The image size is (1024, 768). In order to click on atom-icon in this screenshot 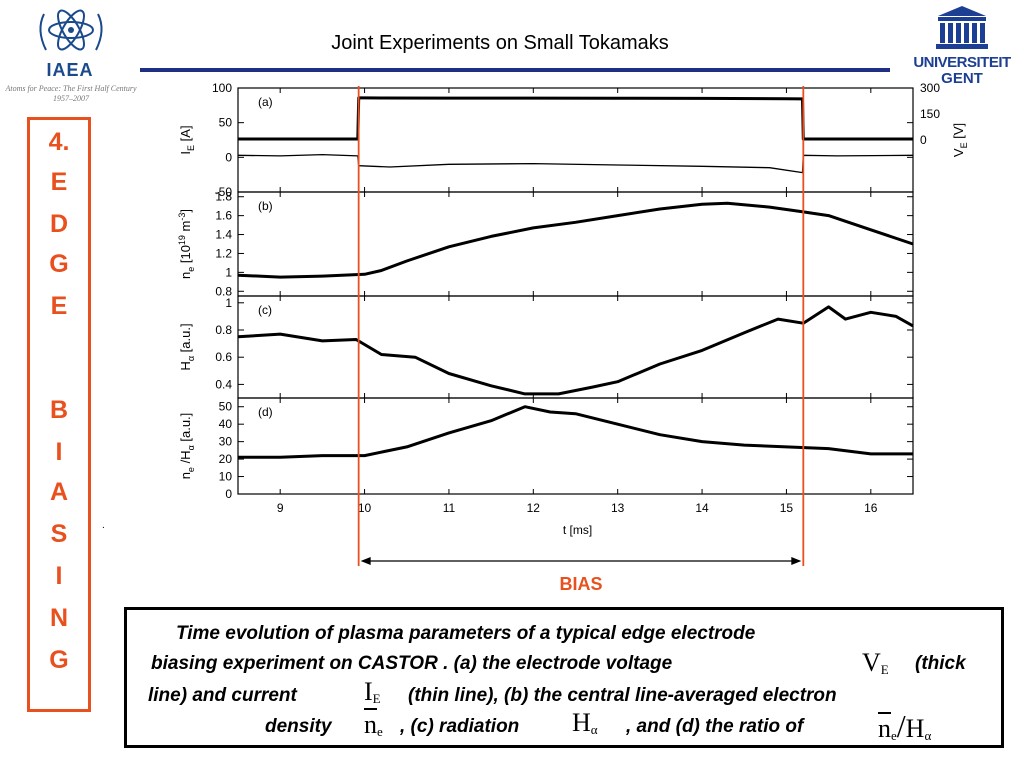, I will do `click(71, 30)`.